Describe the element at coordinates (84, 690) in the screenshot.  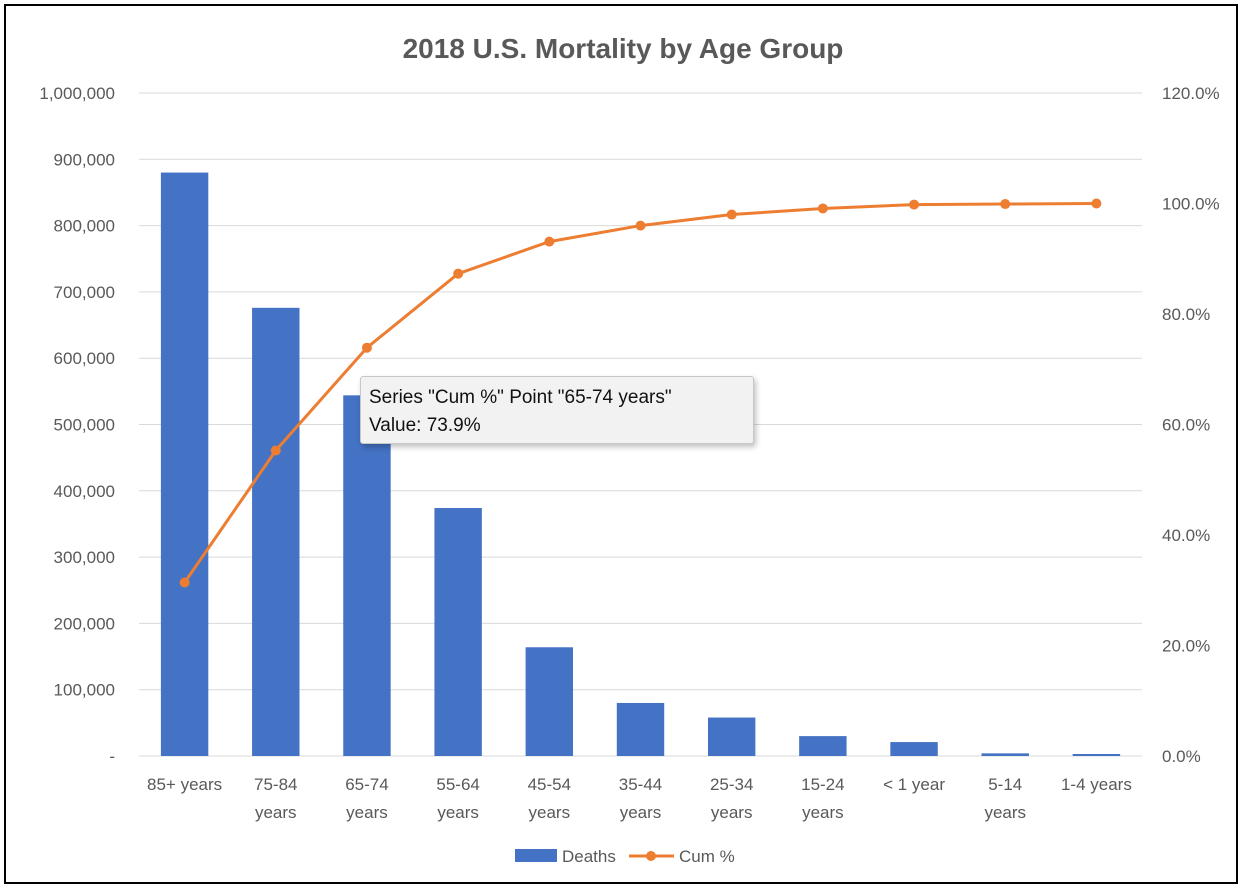
I see `y-tick-label: 100,000` at that location.